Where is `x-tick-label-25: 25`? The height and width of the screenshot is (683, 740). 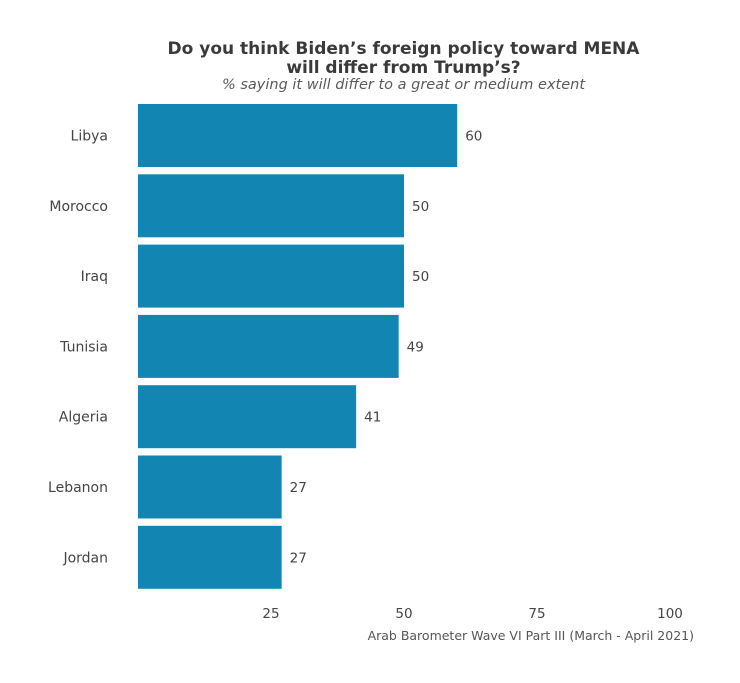
x-tick-label-25: 25 is located at coordinates (270, 614).